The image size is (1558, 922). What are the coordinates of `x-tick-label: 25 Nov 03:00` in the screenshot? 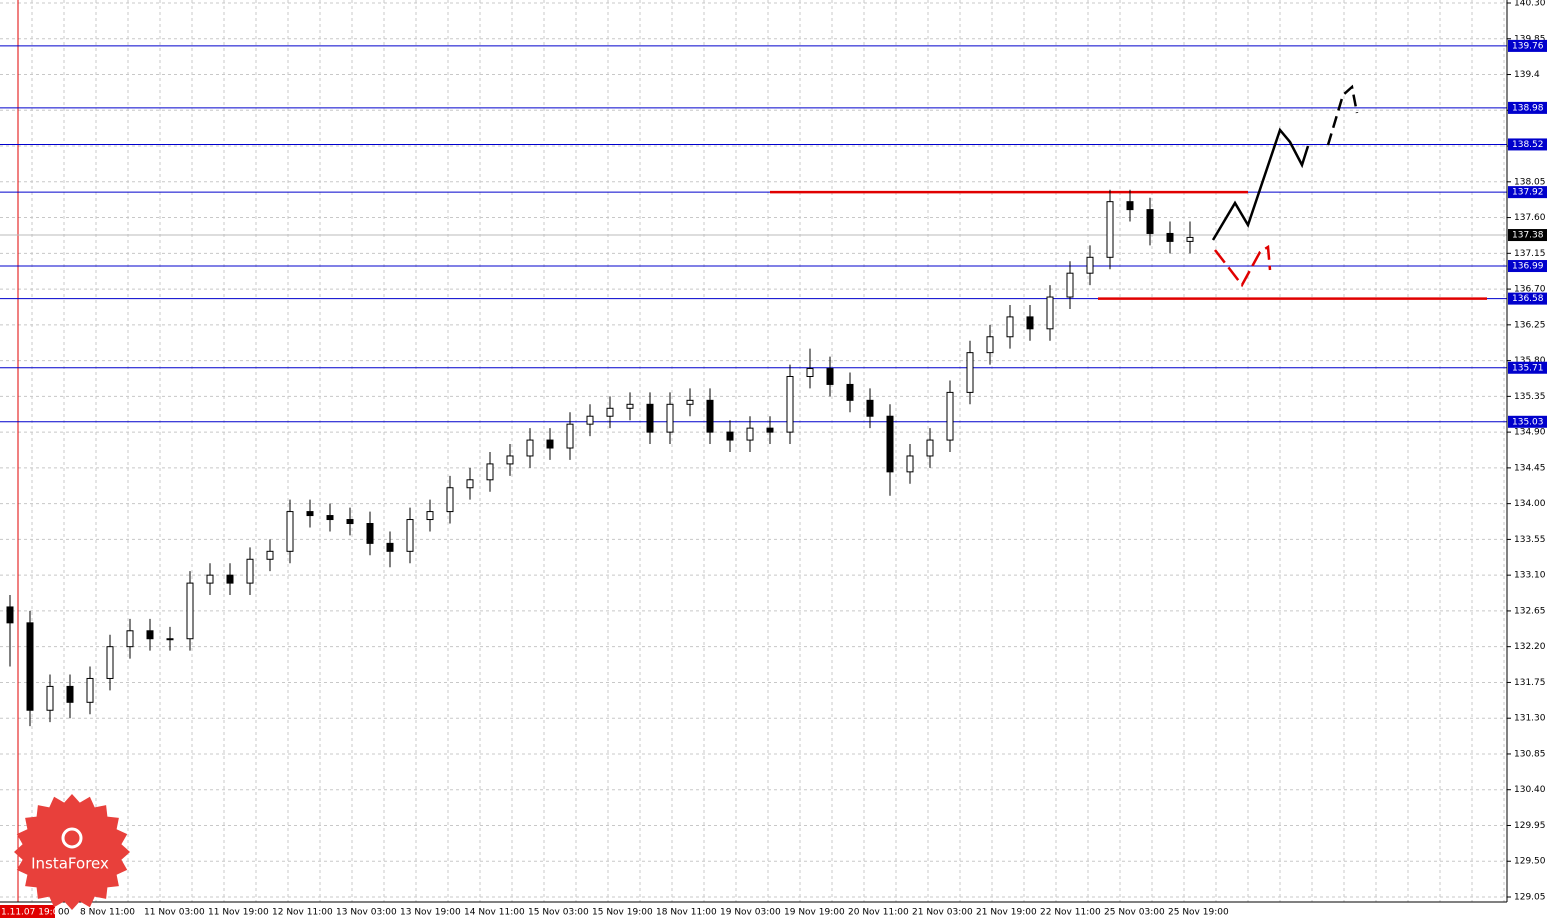 It's located at (1134, 913).